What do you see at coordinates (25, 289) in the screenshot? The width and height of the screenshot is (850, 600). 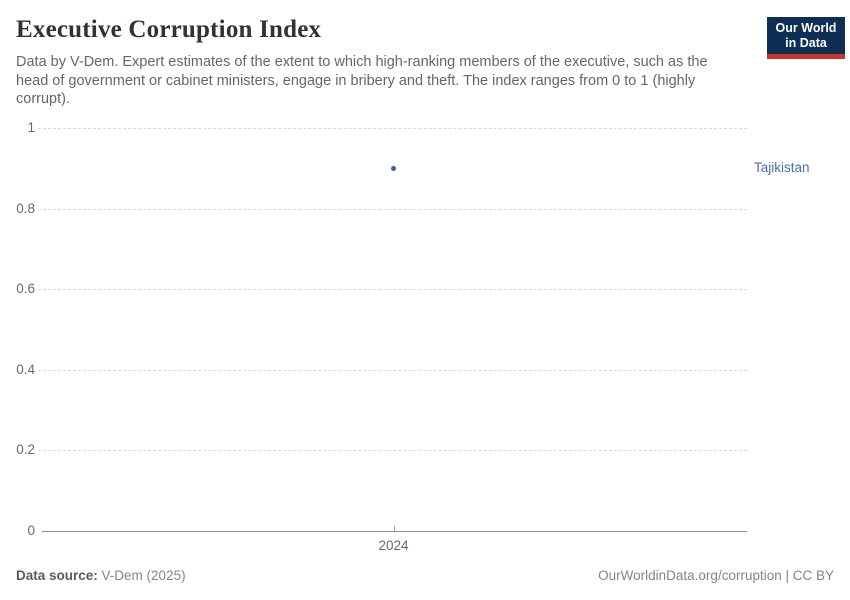 I see `y-tick-label: 0.6` at bounding box center [25, 289].